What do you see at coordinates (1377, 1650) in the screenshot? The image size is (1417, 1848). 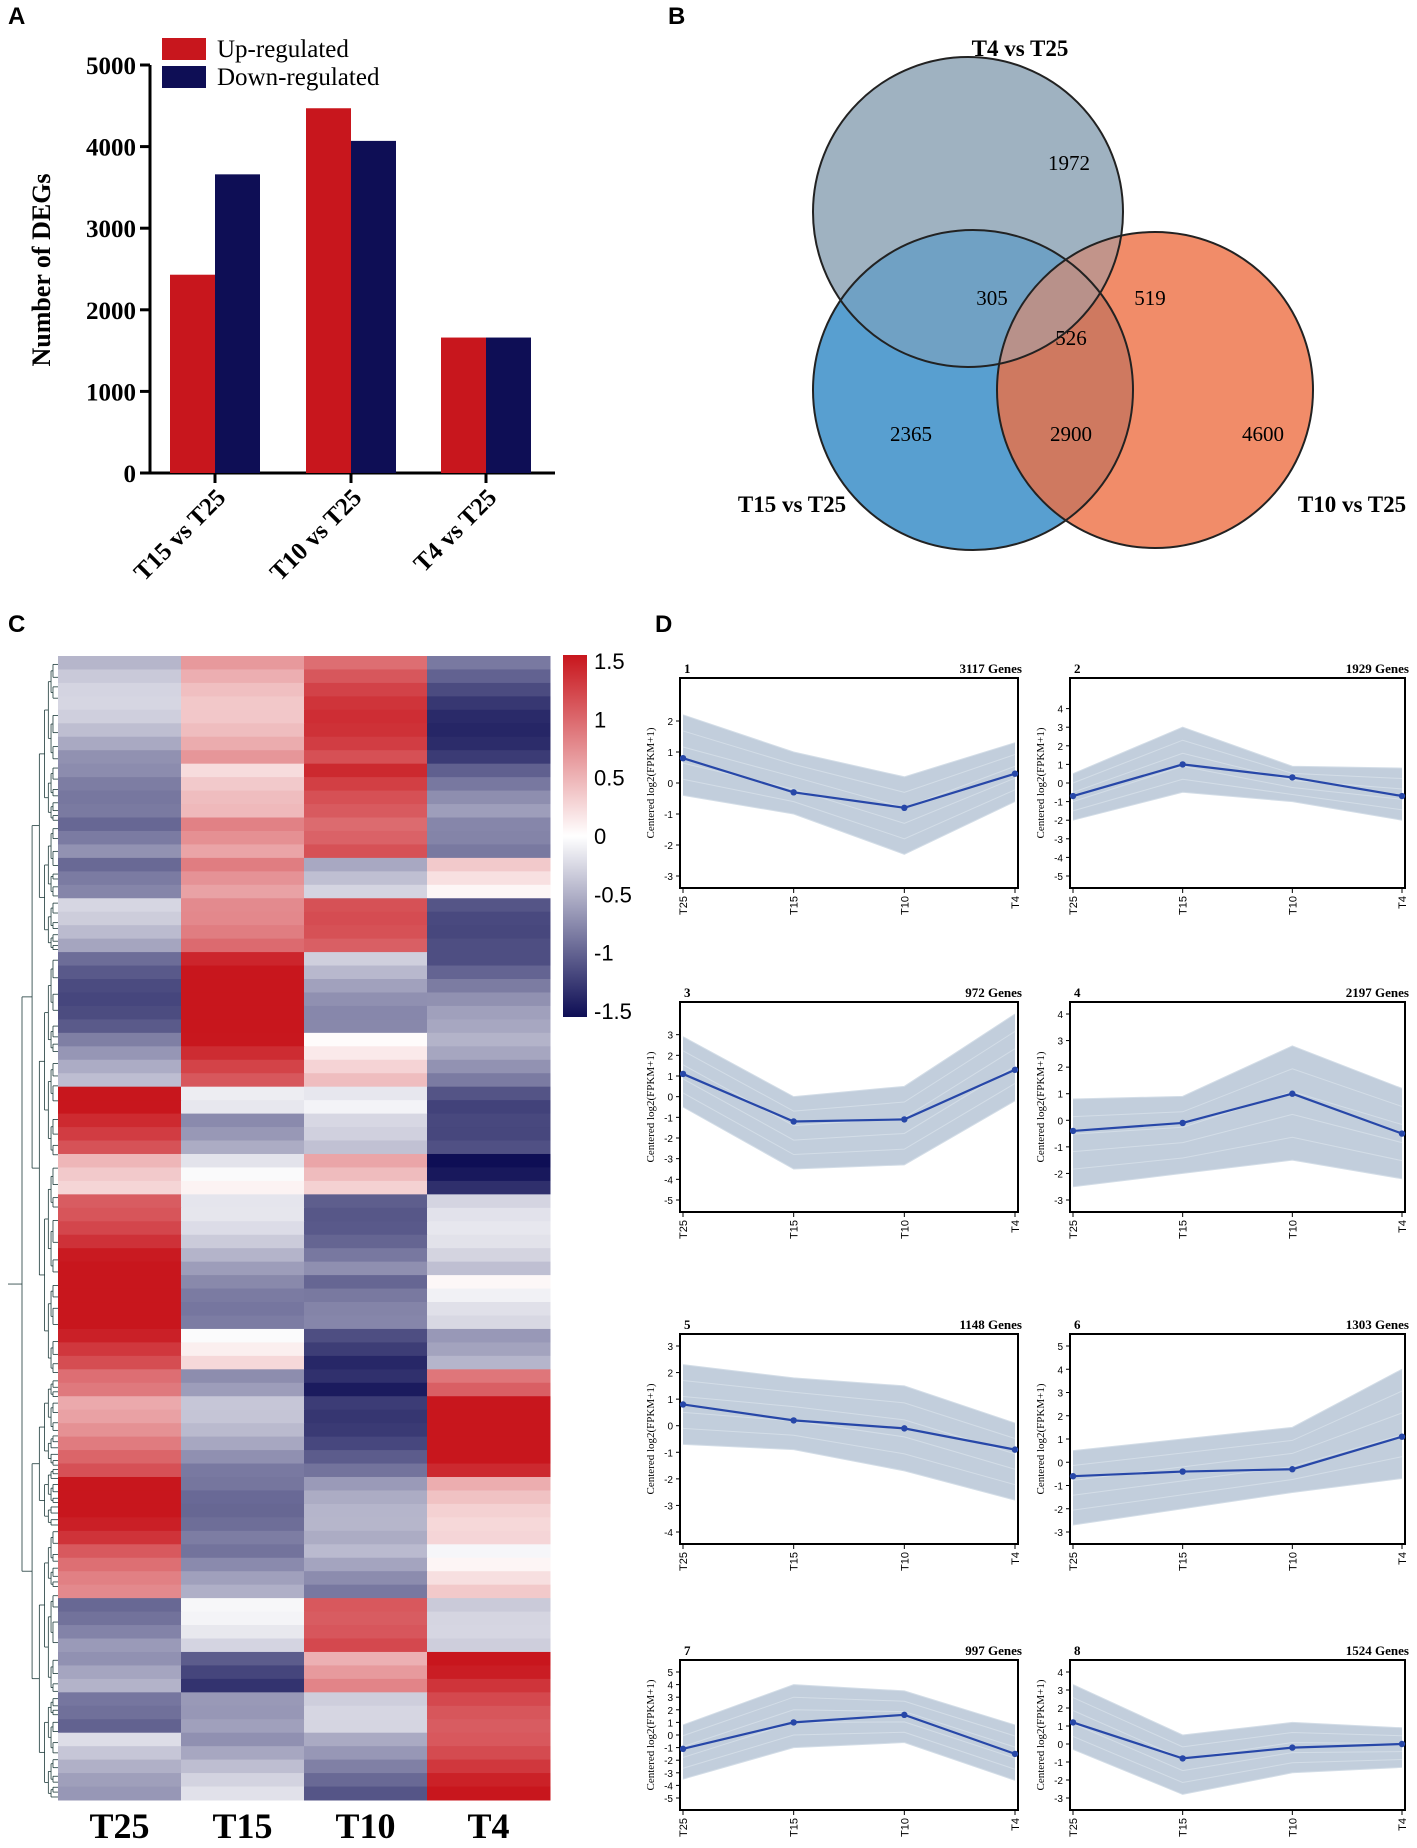 I see `cluster-gene-count: 1524 Genes` at bounding box center [1377, 1650].